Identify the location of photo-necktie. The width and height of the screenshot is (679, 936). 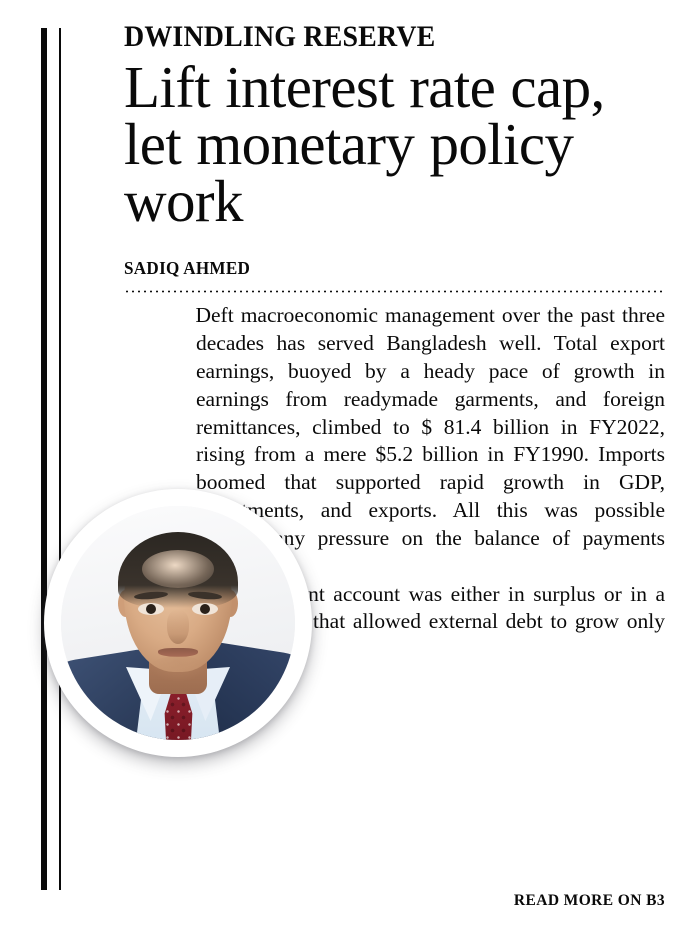
(178, 716).